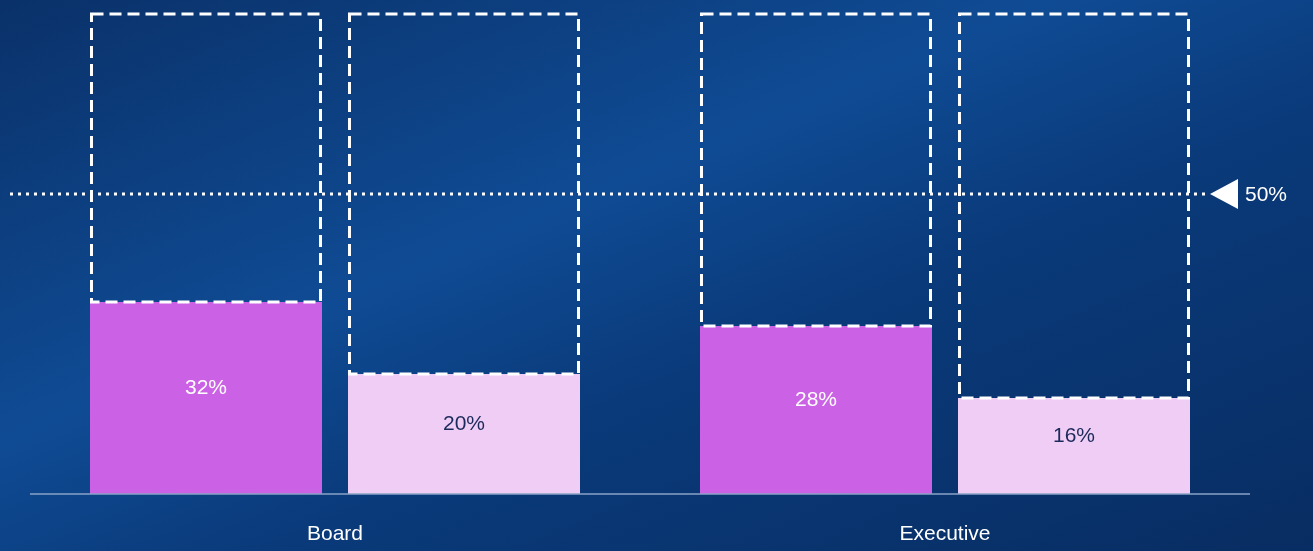  I want to click on x-tick-label: Executive, so click(945, 532).